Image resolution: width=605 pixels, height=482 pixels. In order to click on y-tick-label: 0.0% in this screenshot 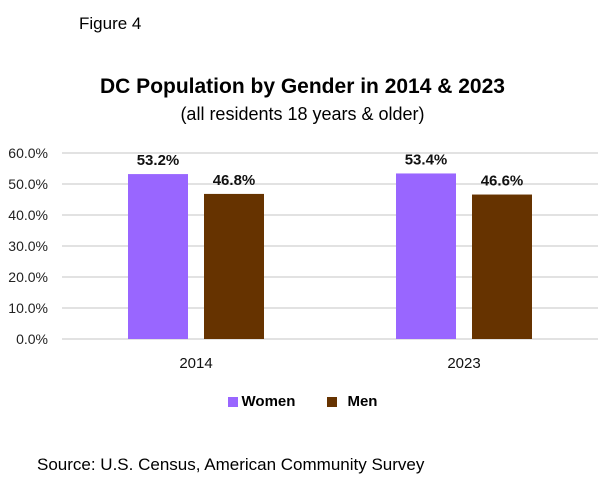, I will do `click(32, 339)`.